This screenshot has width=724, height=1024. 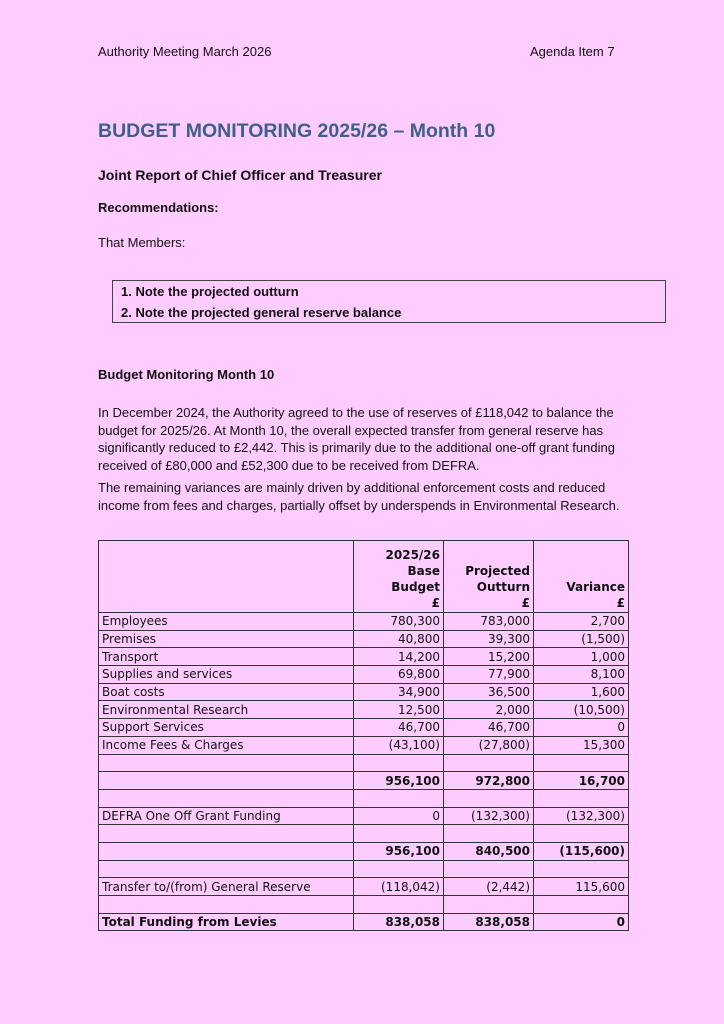 What do you see at coordinates (226, 816) in the screenshot?
I see `cell-label: DEFRA One Off Grant Funding` at bounding box center [226, 816].